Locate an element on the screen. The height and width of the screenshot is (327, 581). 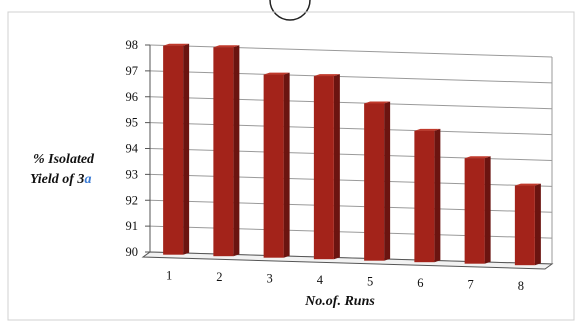
y-axis-title-line2: Yield of 3a is located at coordinates (60, 179).